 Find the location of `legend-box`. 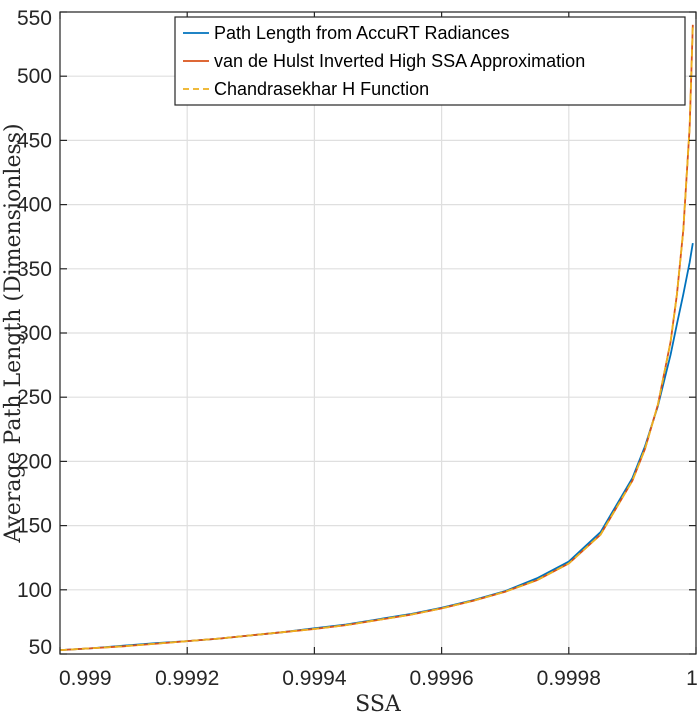

legend-box is located at coordinates (430, 61).